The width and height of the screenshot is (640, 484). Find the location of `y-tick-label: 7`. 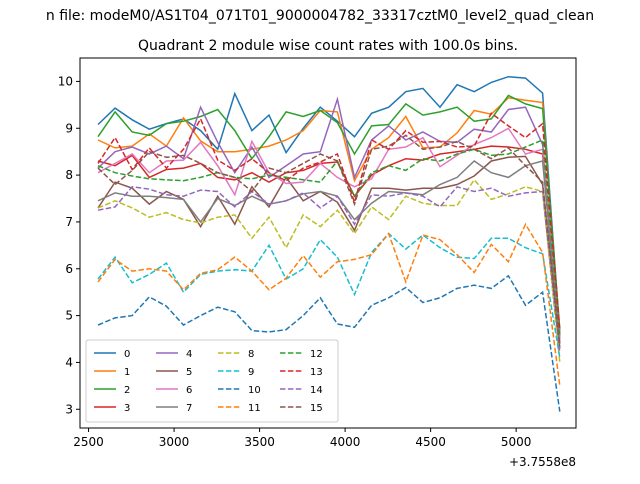

y-tick-label: 7 is located at coordinates (69, 222).